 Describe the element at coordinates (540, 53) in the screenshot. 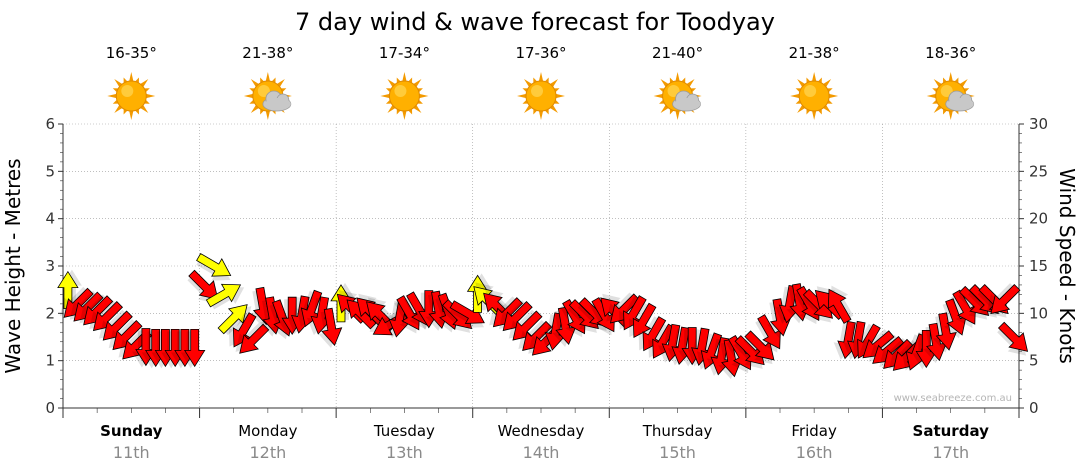

I see `temperature-range: 17-36°` at that location.